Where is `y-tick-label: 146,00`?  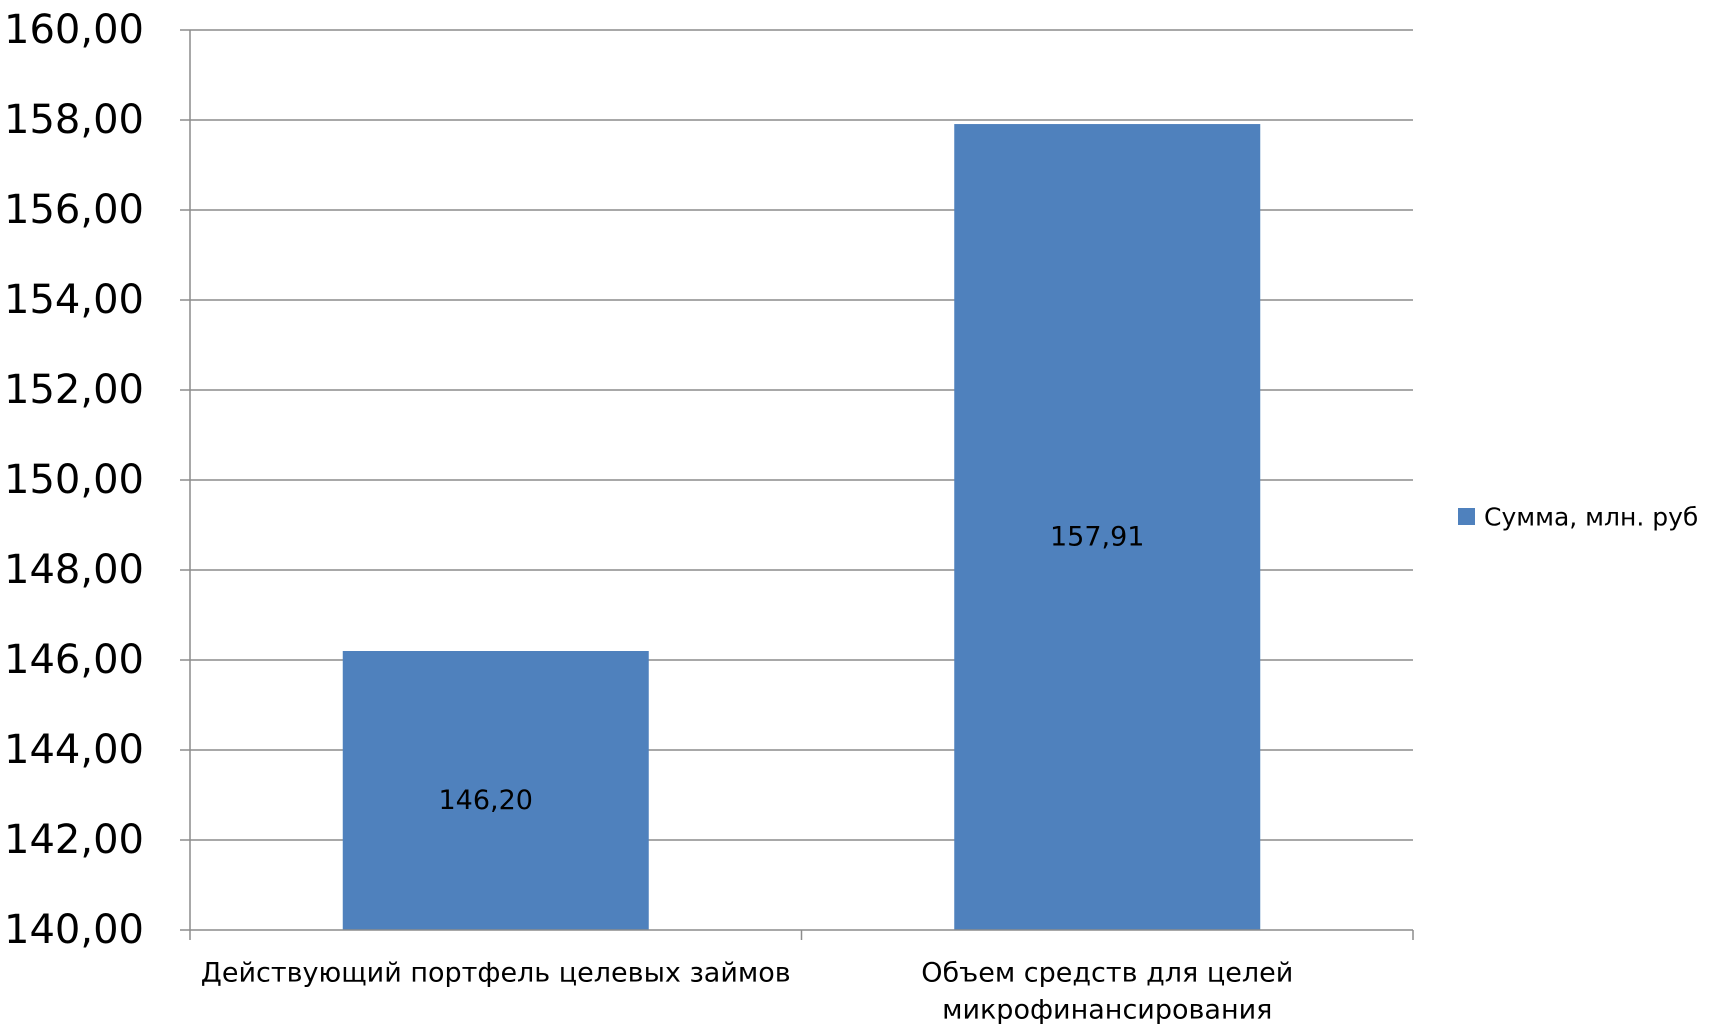 y-tick-label: 146,00 is located at coordinates (74, 660).